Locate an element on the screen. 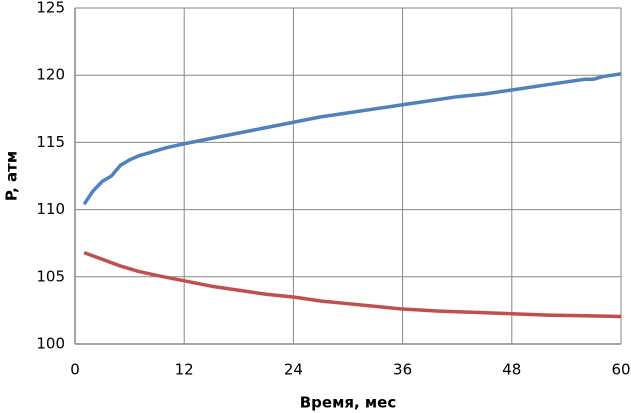  x-tick-label: 0 is located at coordinates (75, 370).